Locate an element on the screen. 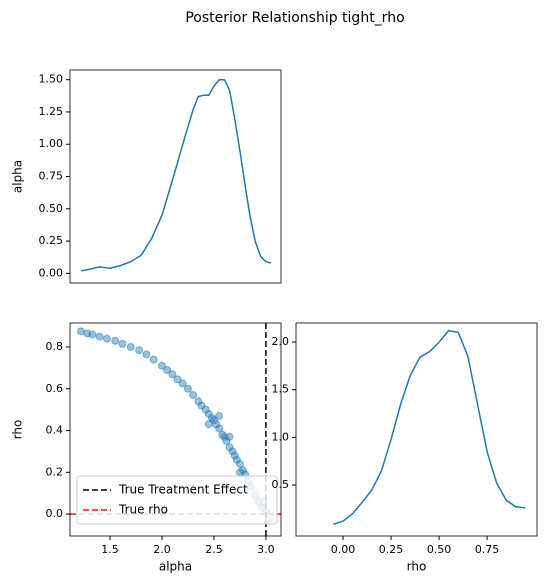 The image size is (545, 585). legend: True Treatment Effect True rho is located at coordinates (177, 500).